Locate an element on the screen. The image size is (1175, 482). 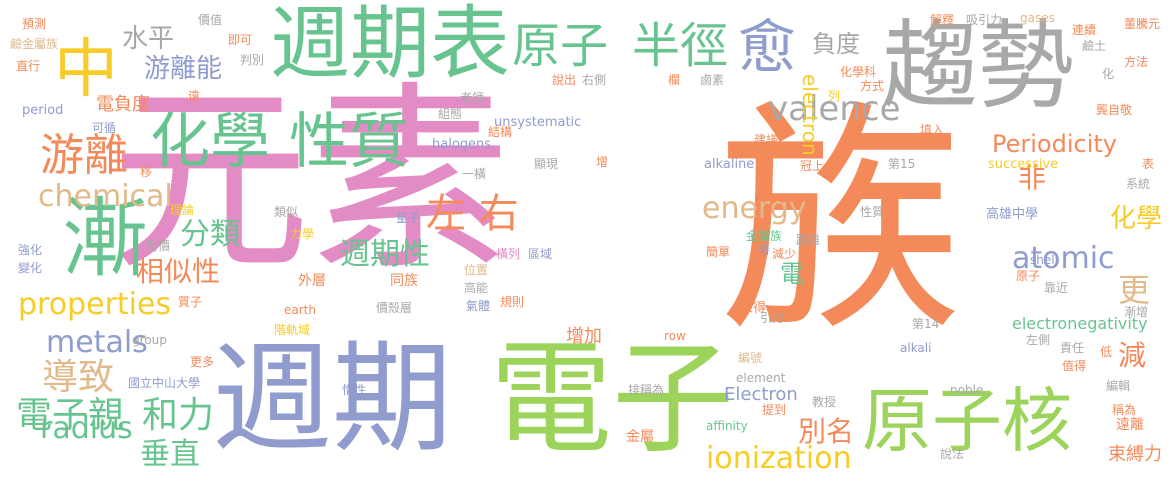
word: 週期 is located at coordinates (332, 399).